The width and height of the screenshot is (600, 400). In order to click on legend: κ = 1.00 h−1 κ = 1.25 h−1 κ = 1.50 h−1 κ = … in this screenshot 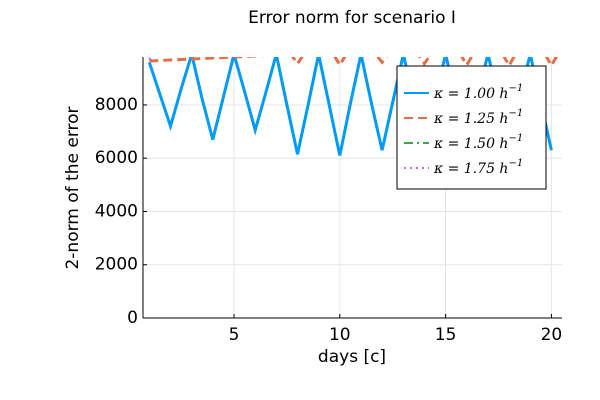, I will do `click(471, 127)`.